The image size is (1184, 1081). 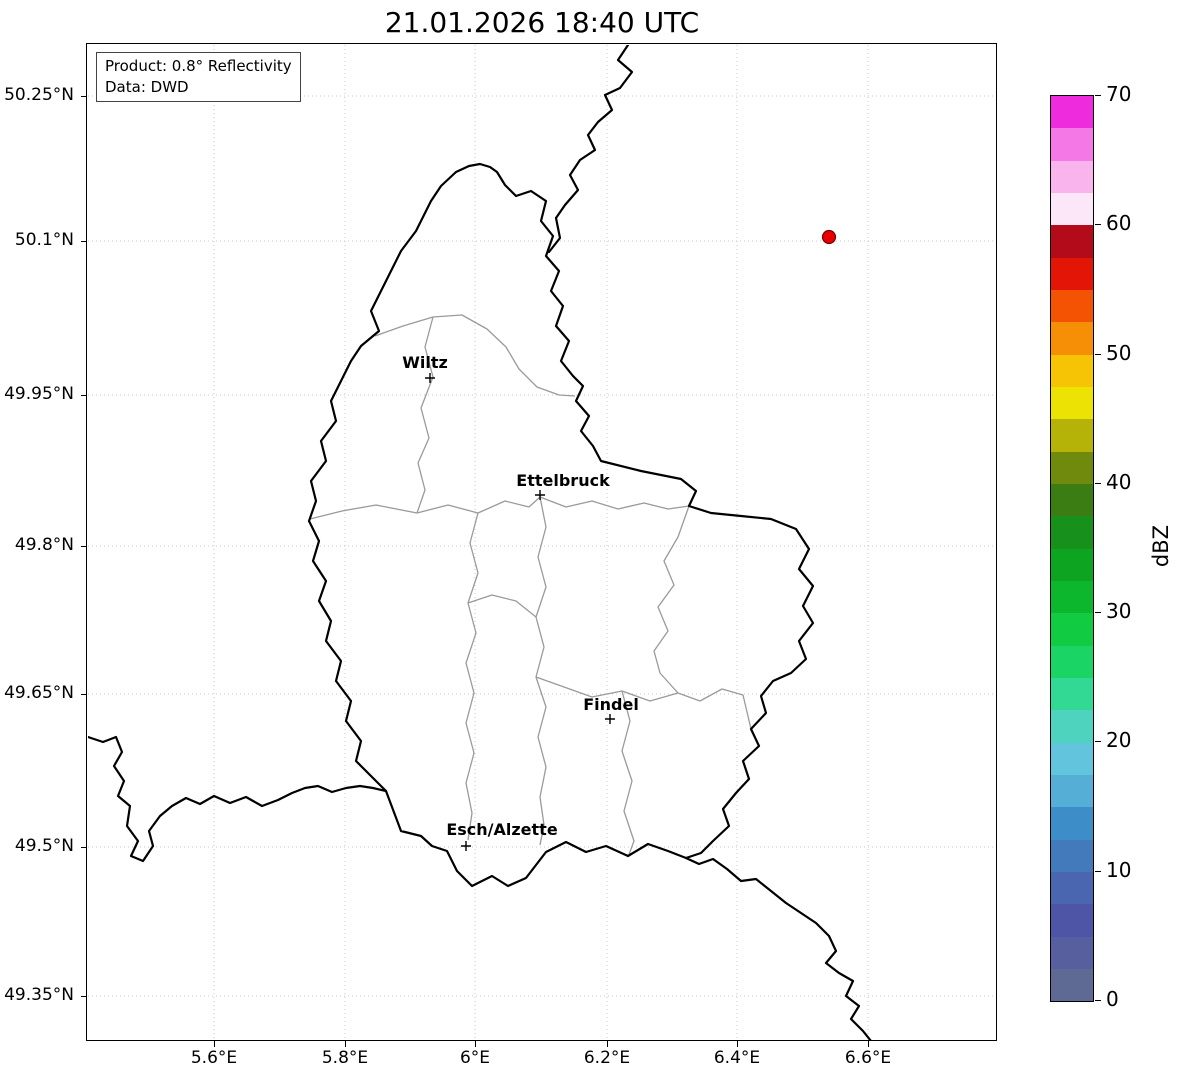 What do you see at coordinates (425, 362) in the screenshot?
I see `city-label: Wiltz` at bounding box center [425, 362].